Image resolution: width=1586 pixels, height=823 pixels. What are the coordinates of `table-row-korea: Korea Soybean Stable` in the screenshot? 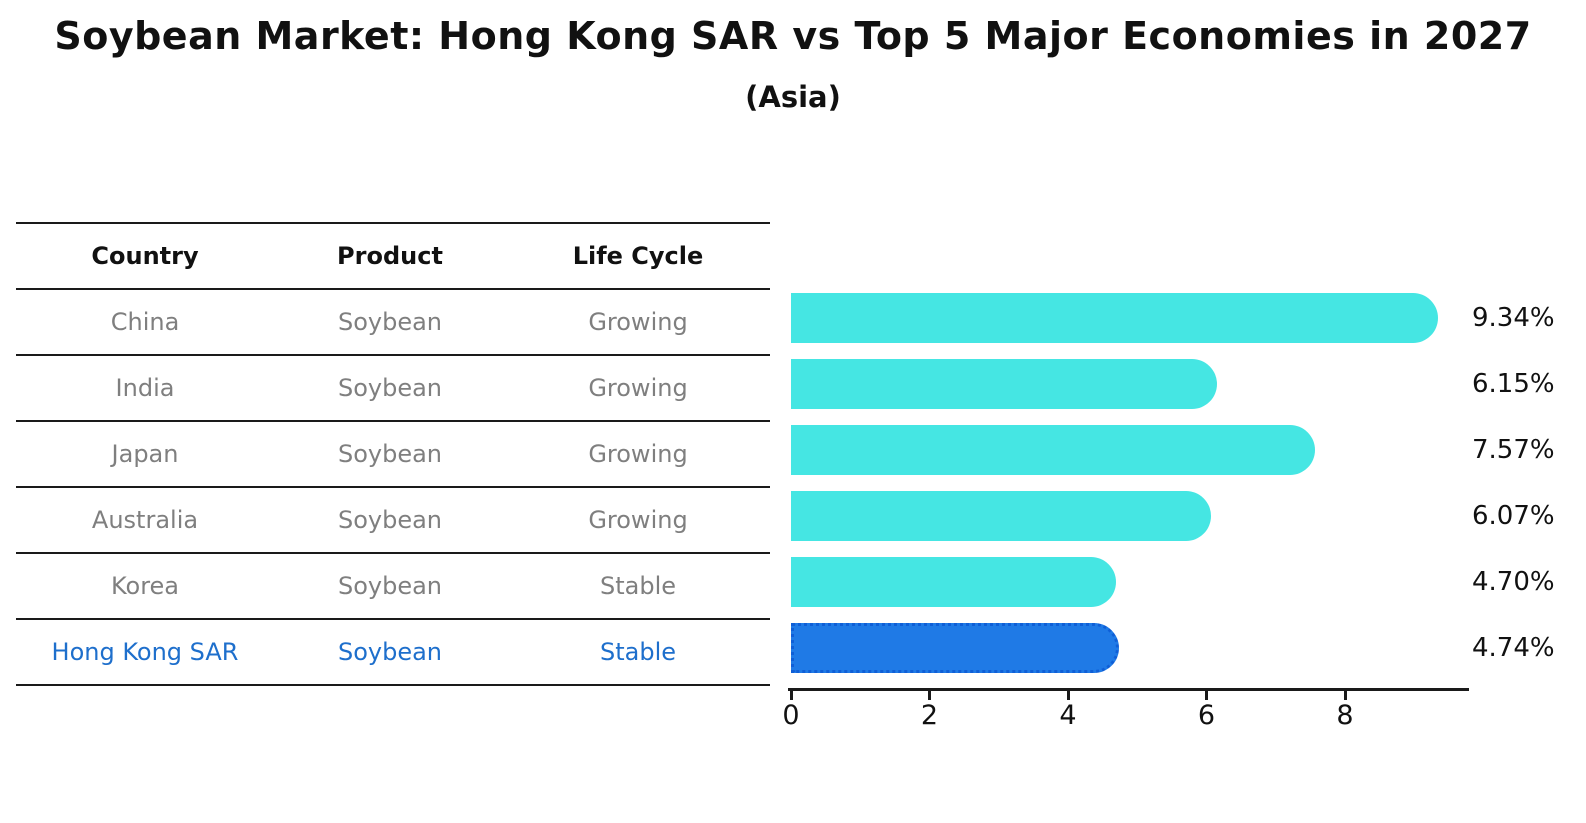 It's located at (393, 587).